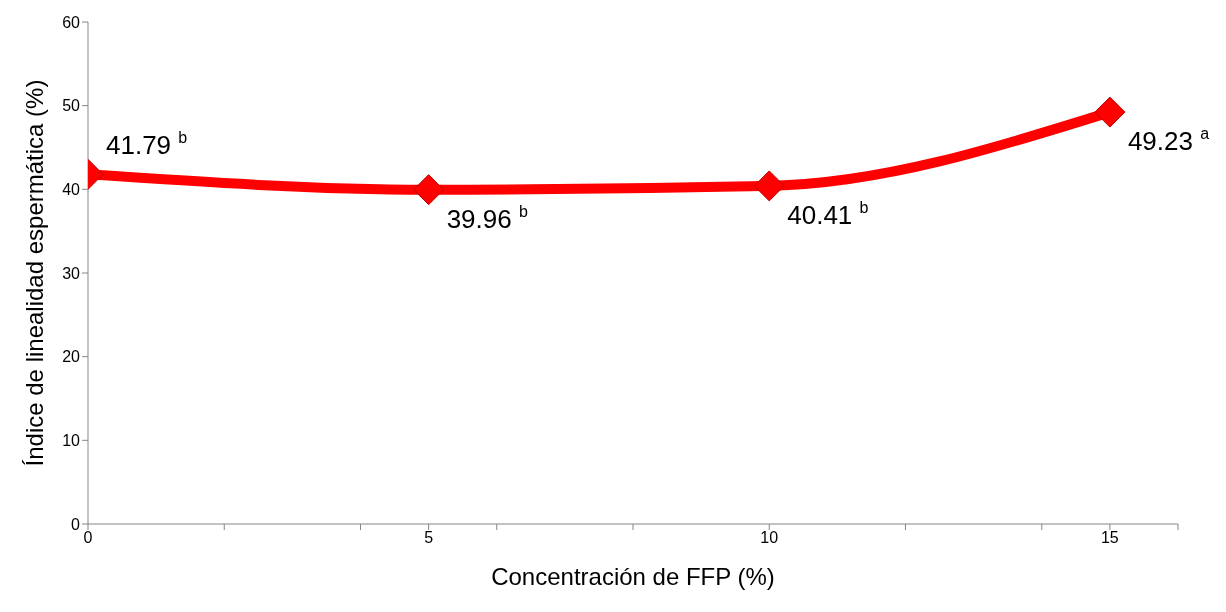 The height and width of the screenshot is (612, 1226). What do you see at coordinates (88, 538) in the screenshot?
I see `x-tick-label: 0` at bounding box center [88, 538].